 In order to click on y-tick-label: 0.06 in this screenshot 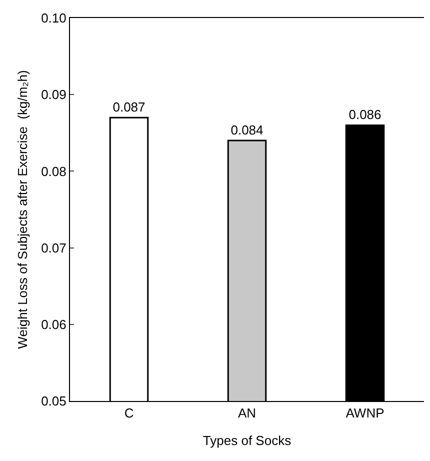, I will do `click(53, 324)`.